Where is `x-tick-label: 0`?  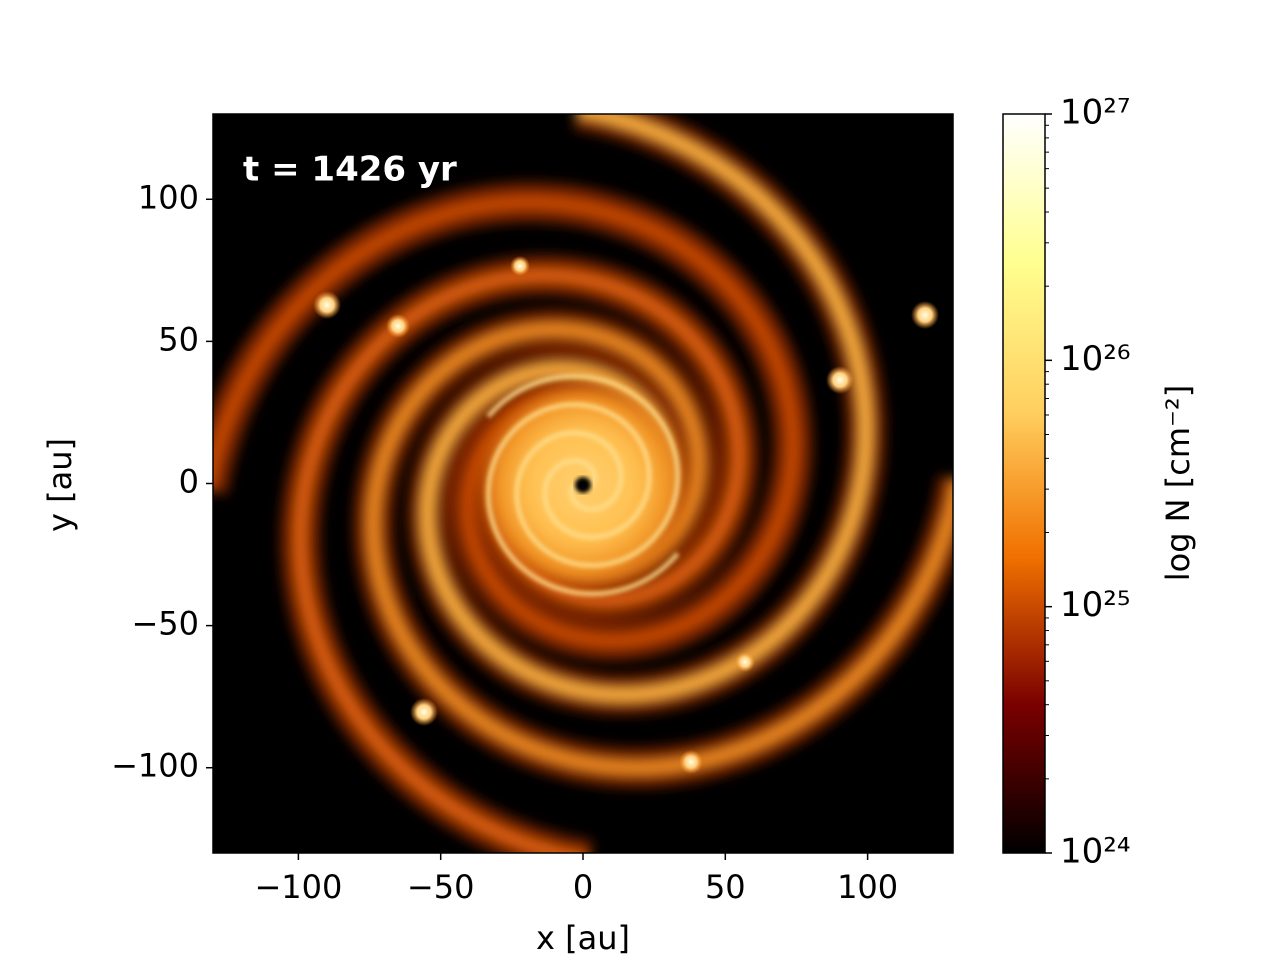 x-tick-label: 0 is located at coordinates (583, 887).